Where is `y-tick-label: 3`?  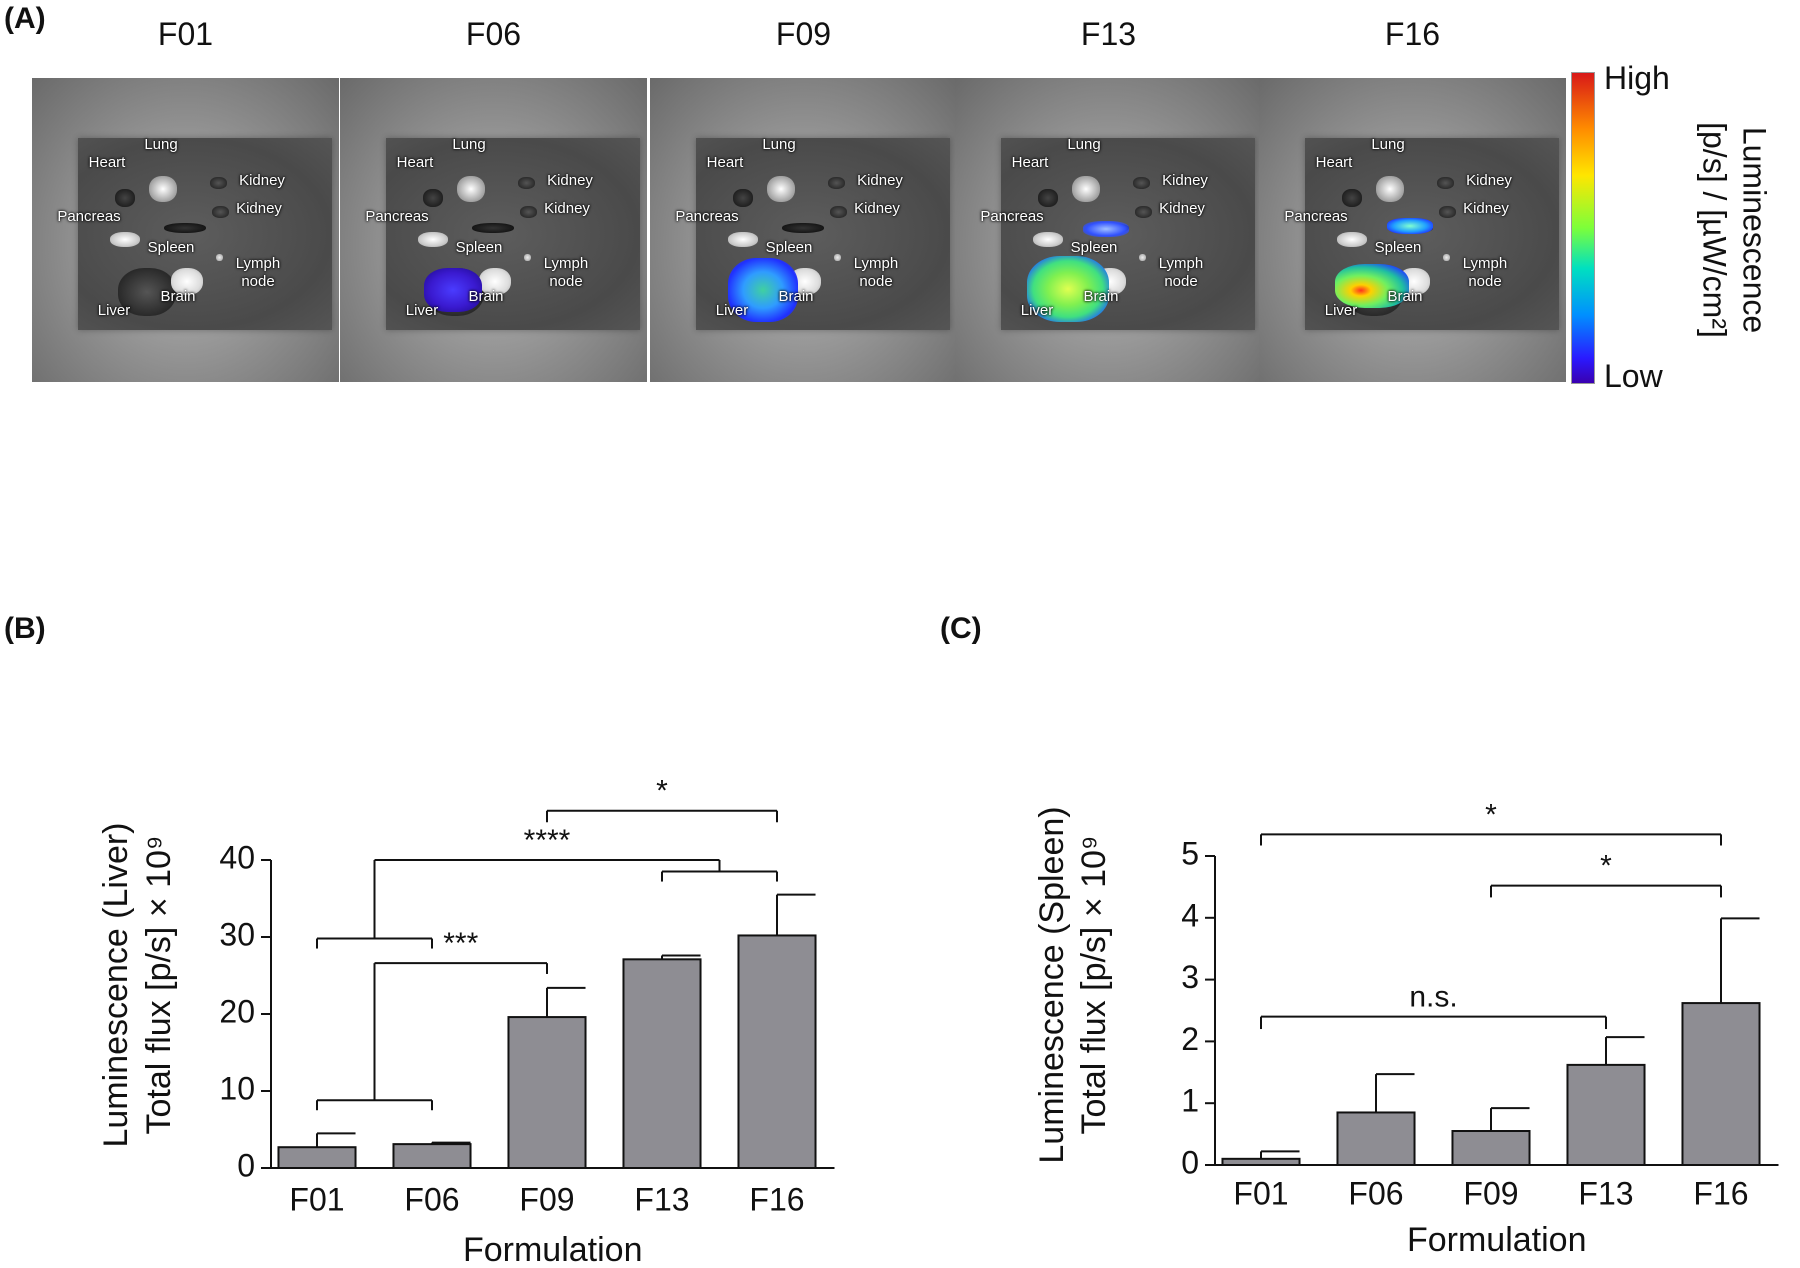
y-tick-label: 3 is located at coordinates (1190, 977).